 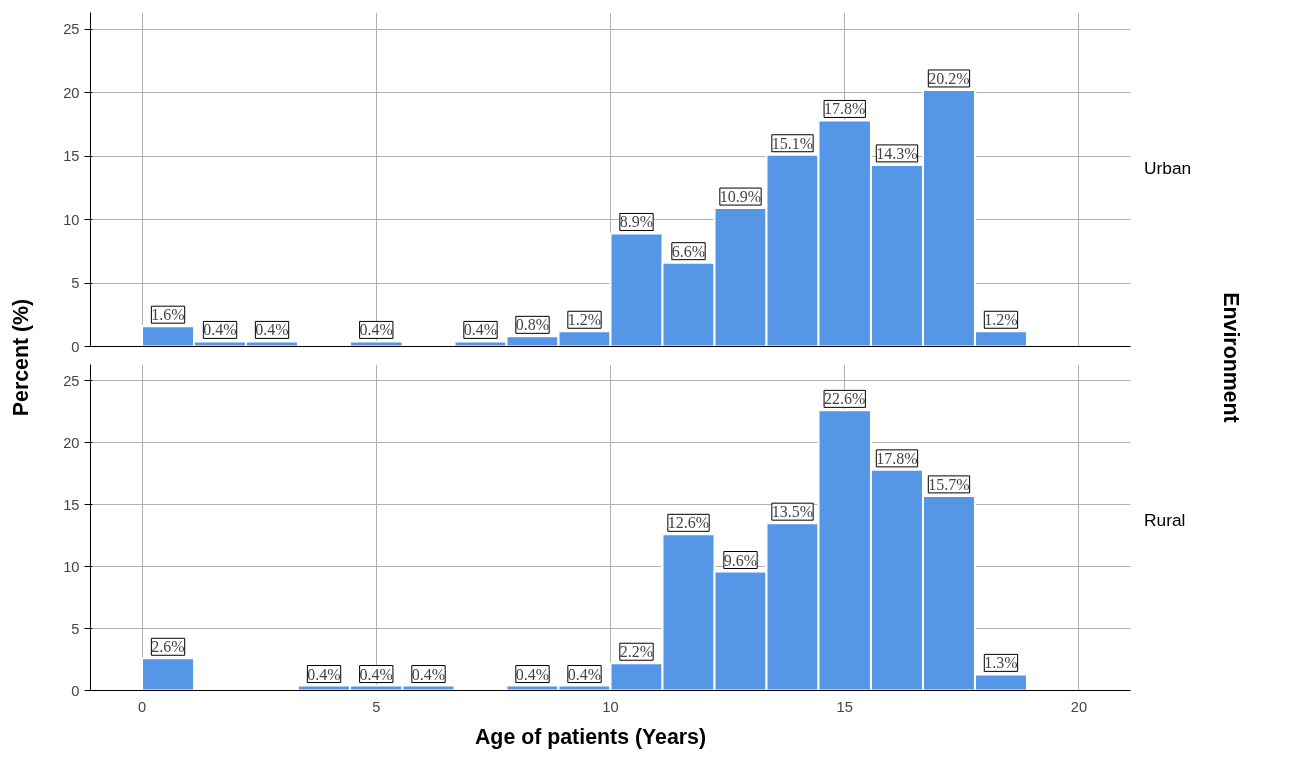 I want to click on text: Rural, so click(x=1165, y=519).